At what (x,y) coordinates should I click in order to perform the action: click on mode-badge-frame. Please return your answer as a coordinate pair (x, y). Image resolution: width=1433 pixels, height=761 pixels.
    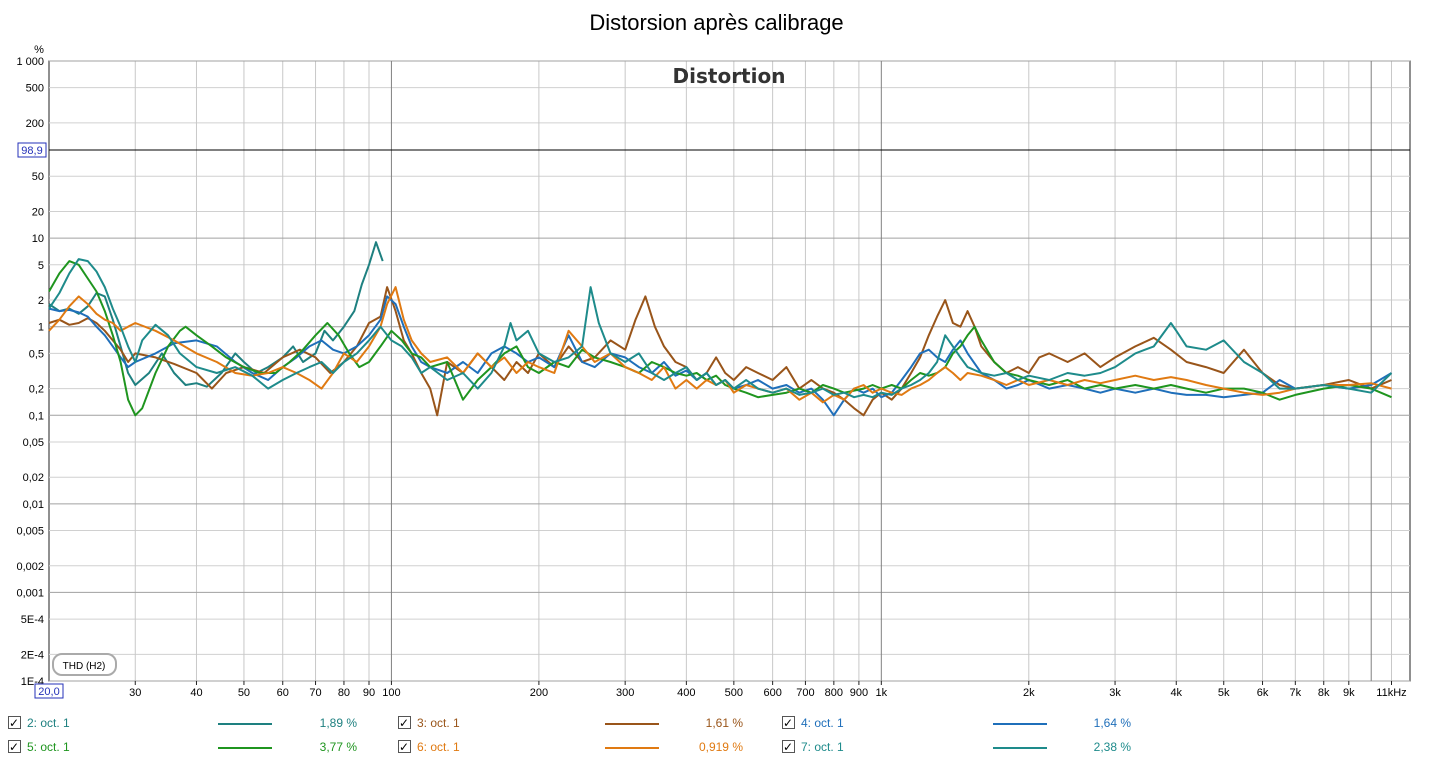
    Looking at the image, I should click on (84, 664).